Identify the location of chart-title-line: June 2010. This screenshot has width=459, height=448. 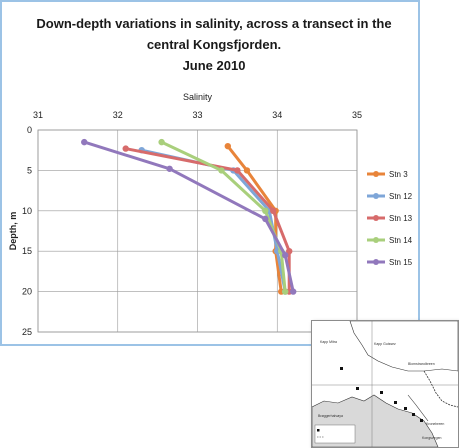
(214, 65).